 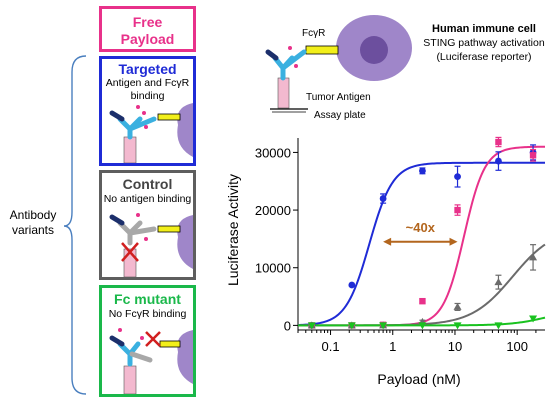 What do you see at coordinates (453, 241) in the screenshot?
I see `annotation-arrow-head-right` at bounding box center [453, 241].